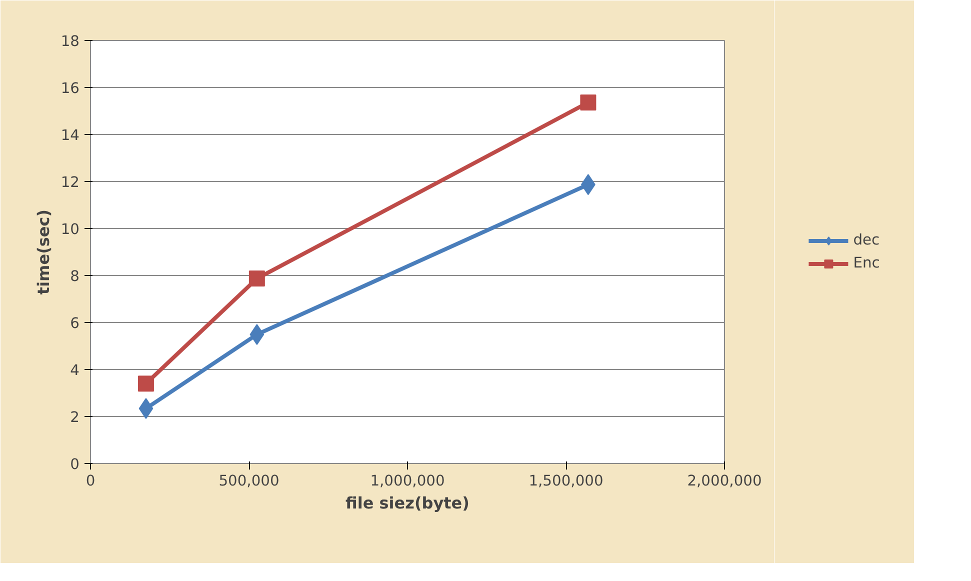  What do you see at coordinates (866, 240) in the screenshot?
I see `legend-label: dec` at bounding box center [866, 240].